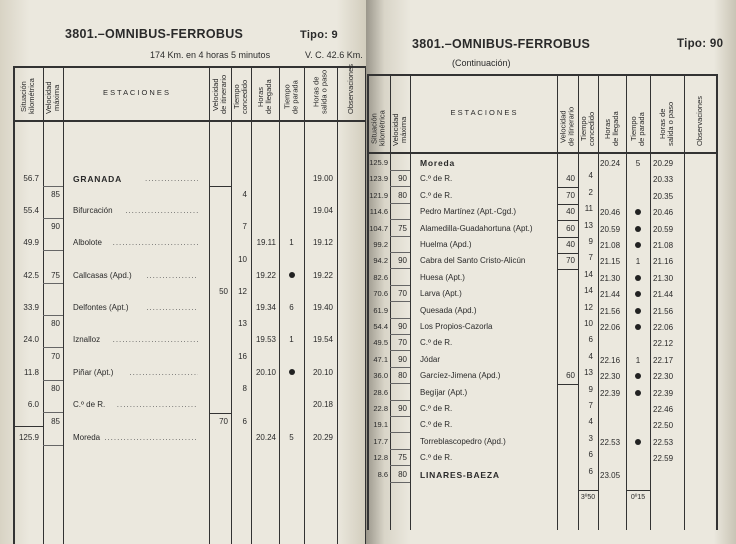 This screenshot has height=544, width=736. Describe the element at coordinates (322, 210) in the screenshot. I see `departure-time: 19.04` at that location.